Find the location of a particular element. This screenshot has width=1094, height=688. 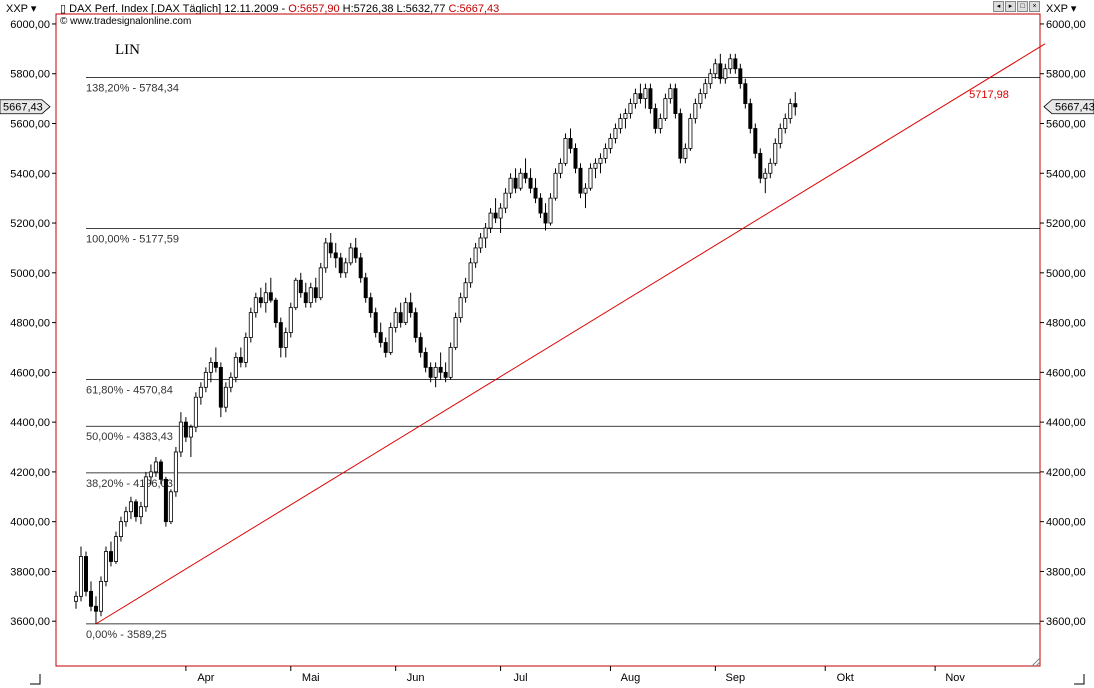

y-tick-label-right: 5400,00 is located at coordinates (1066, 174).